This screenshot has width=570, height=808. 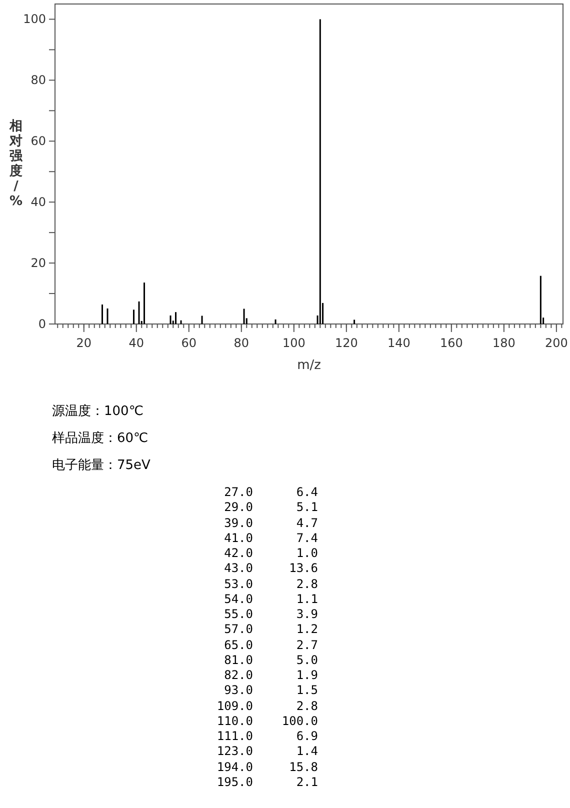 What do you see at coordinates (307, 492) in the screenshot?
I see `text: 6.4` at bounding box center [307, 492].